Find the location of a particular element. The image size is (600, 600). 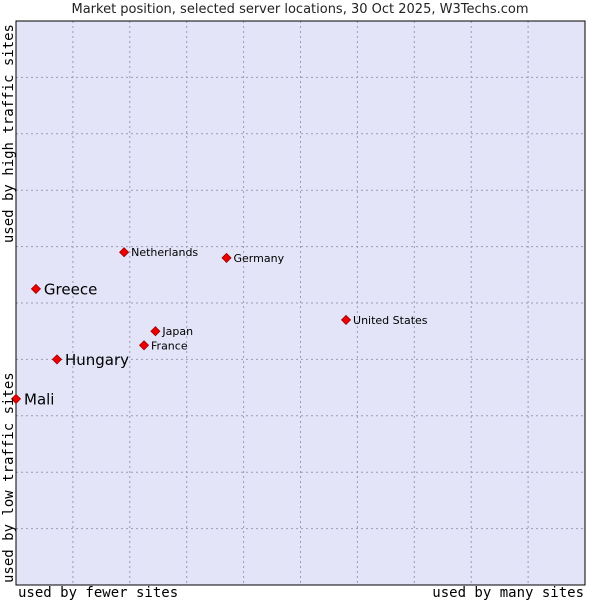

x-axis-label-low: used by fewer sites is located at coordinates (98, 592).